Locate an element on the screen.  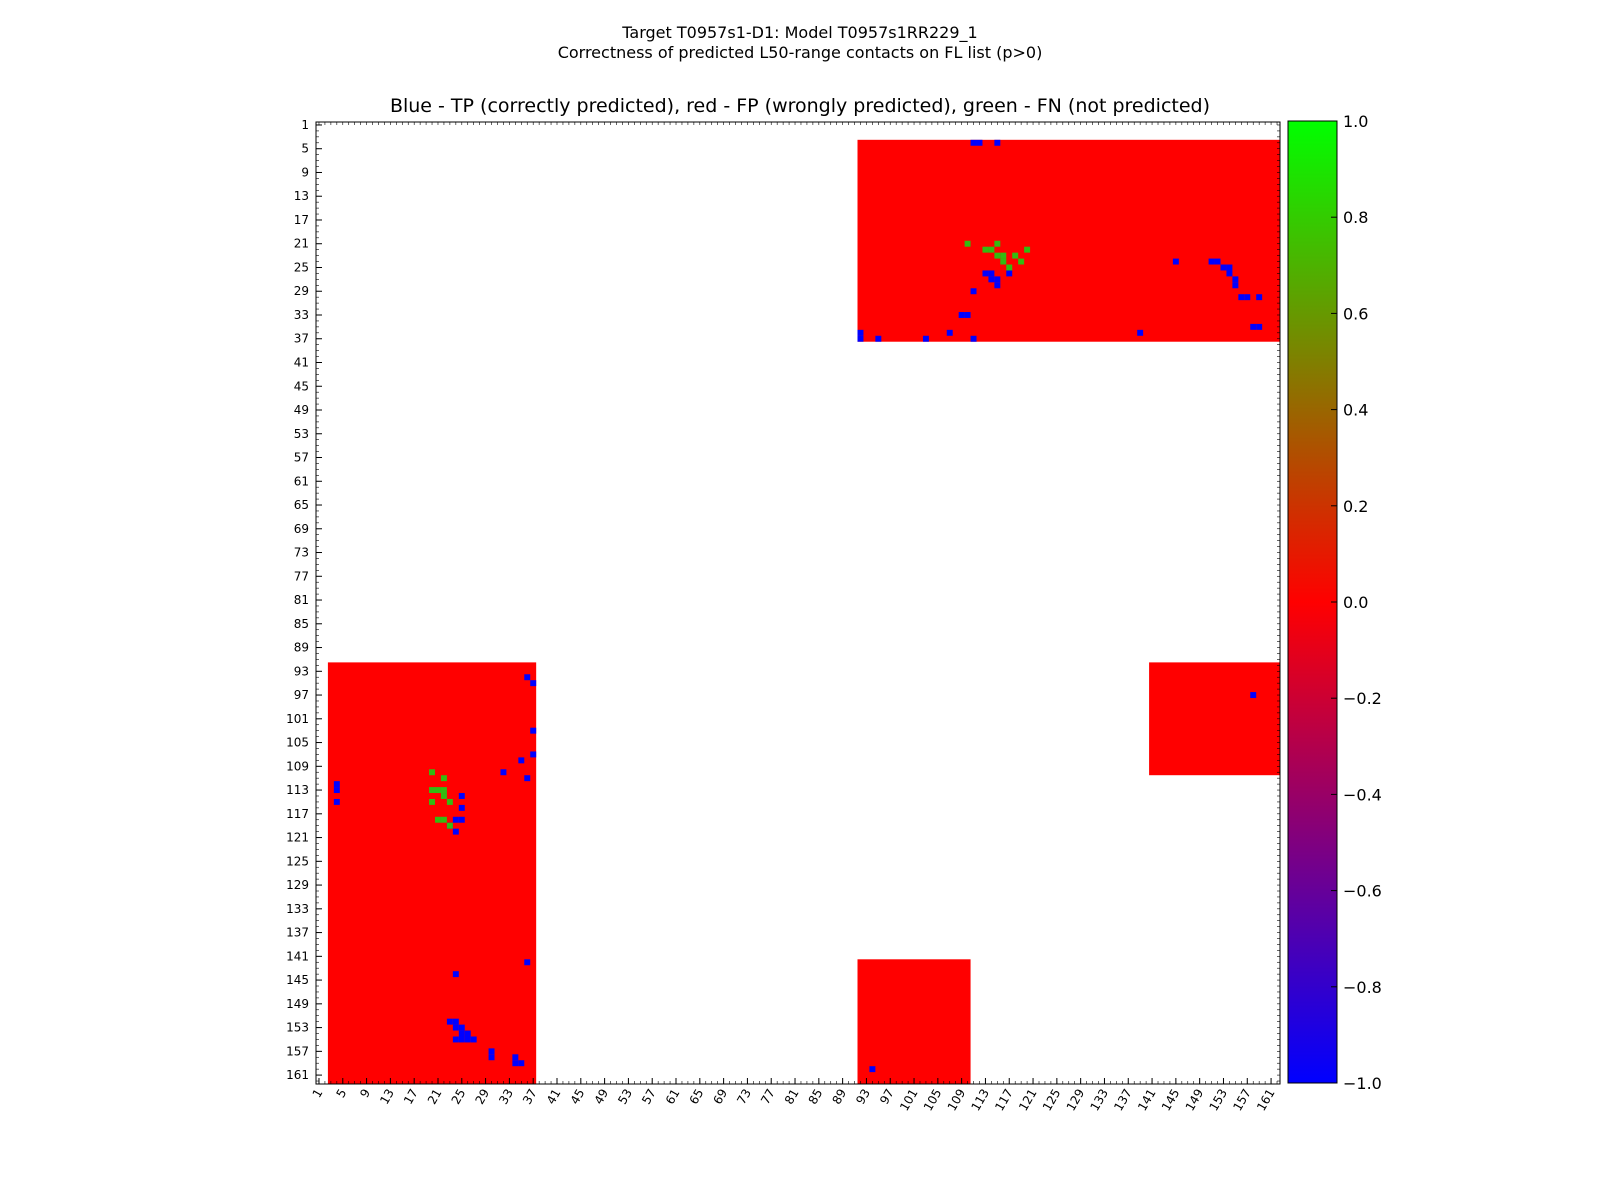
colorbar-tick-label: 0.6 is located at coordinates (1355, 313).